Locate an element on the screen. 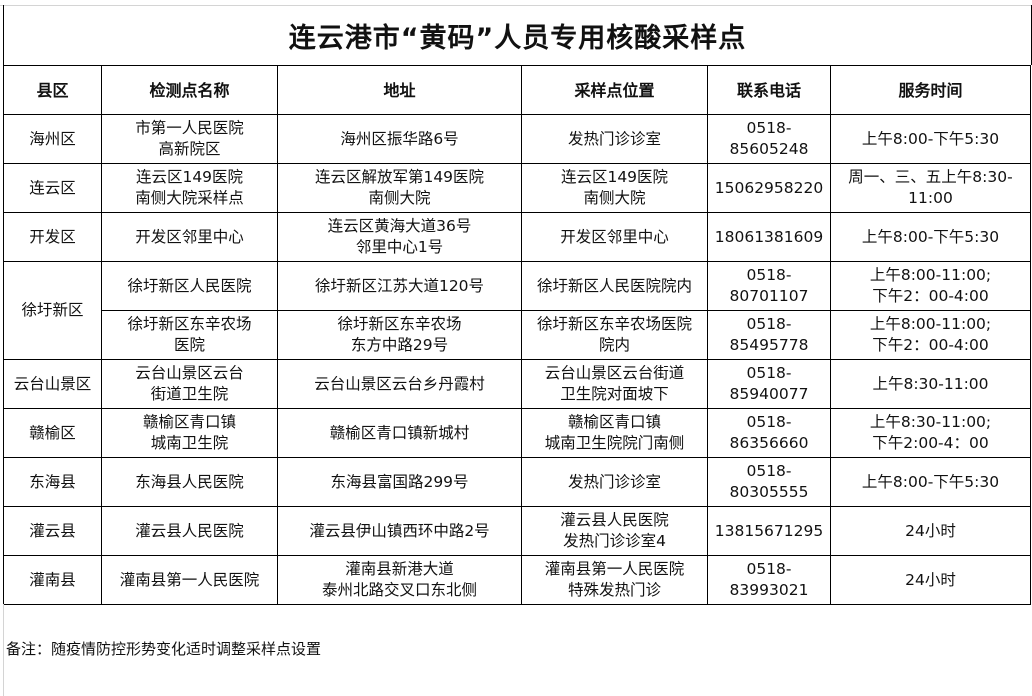 The height and width of the screenshot is (696, 1032). cell-phone: 0518- 80305555 is located at coordinates (769, 482).